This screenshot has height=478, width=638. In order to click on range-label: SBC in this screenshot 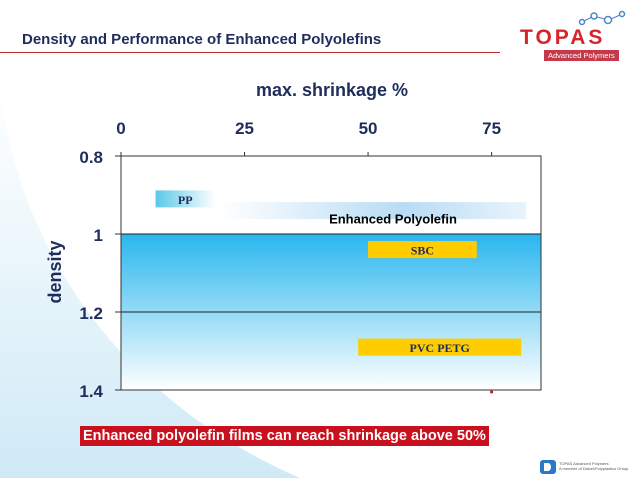, I will do `click(422, 251)`.